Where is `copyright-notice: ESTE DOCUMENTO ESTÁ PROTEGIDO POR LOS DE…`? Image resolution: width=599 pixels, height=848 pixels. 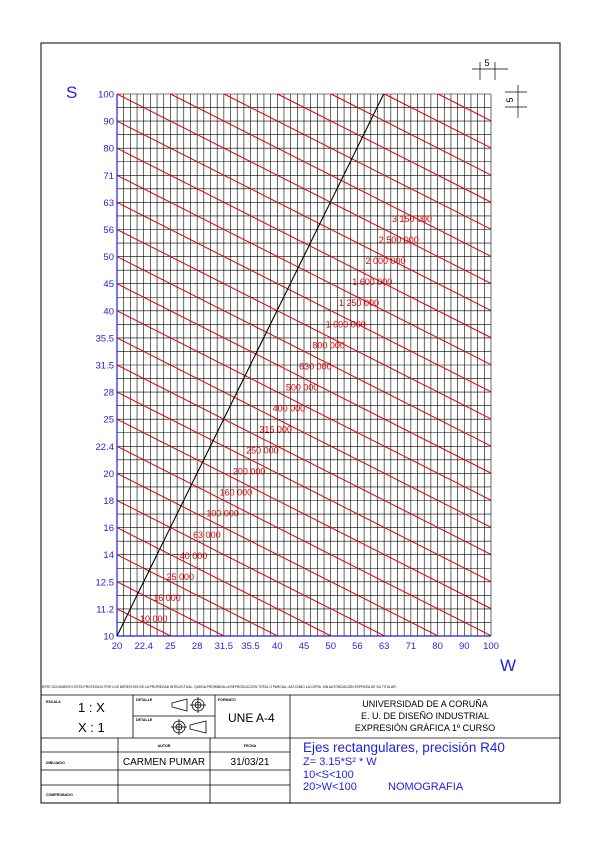
copyright-notice: ESTE DOCUMENTO ESTÁ PROTEGIDO POR LOS DE… is located at coordinates (219, 686).